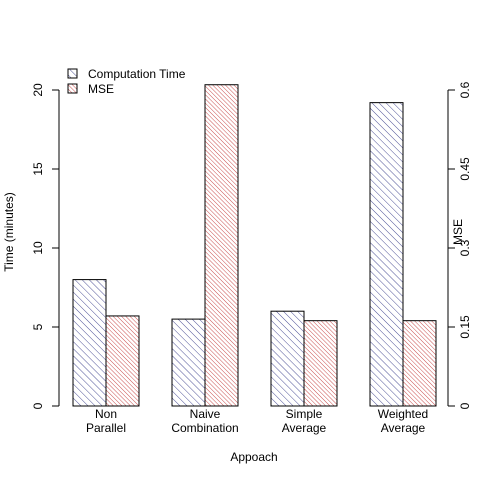 The image size is (480, 485). I want to click on right-tick-label: 0.15, so click(465, 327).